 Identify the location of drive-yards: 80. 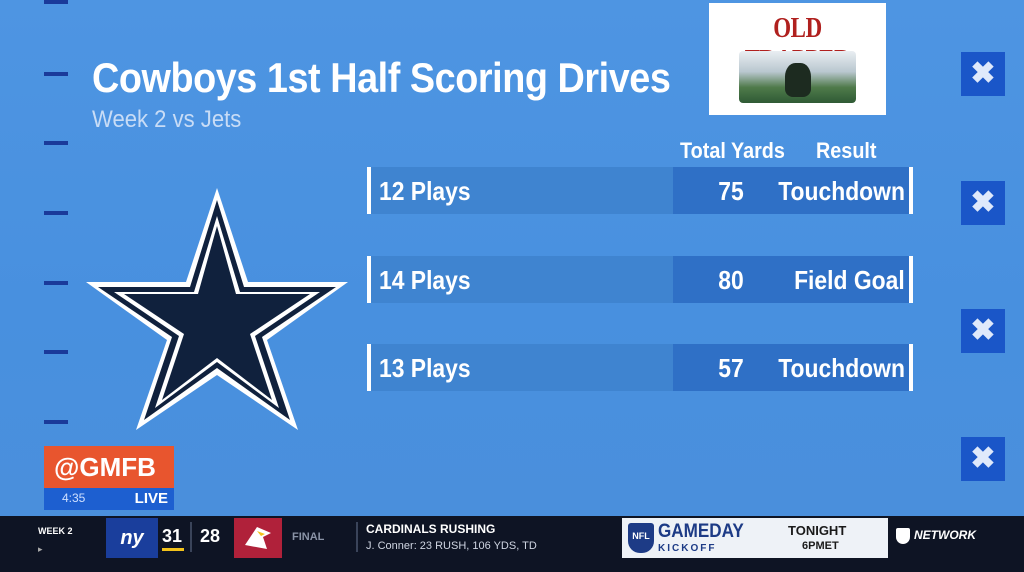
(731, 280).